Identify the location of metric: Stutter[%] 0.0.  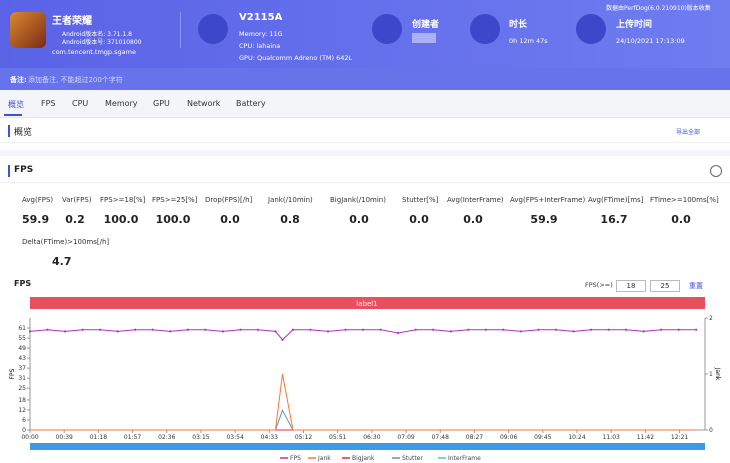
(420, 211).